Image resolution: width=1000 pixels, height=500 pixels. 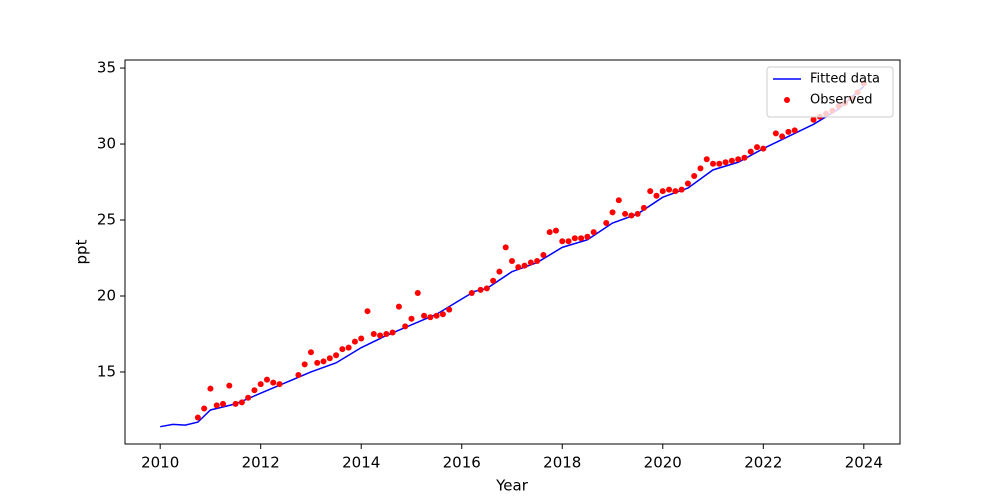 What do you see at coordinates (787, 100) in the screenshot?
I see `legend-marker` at bounding box center [787, 100].